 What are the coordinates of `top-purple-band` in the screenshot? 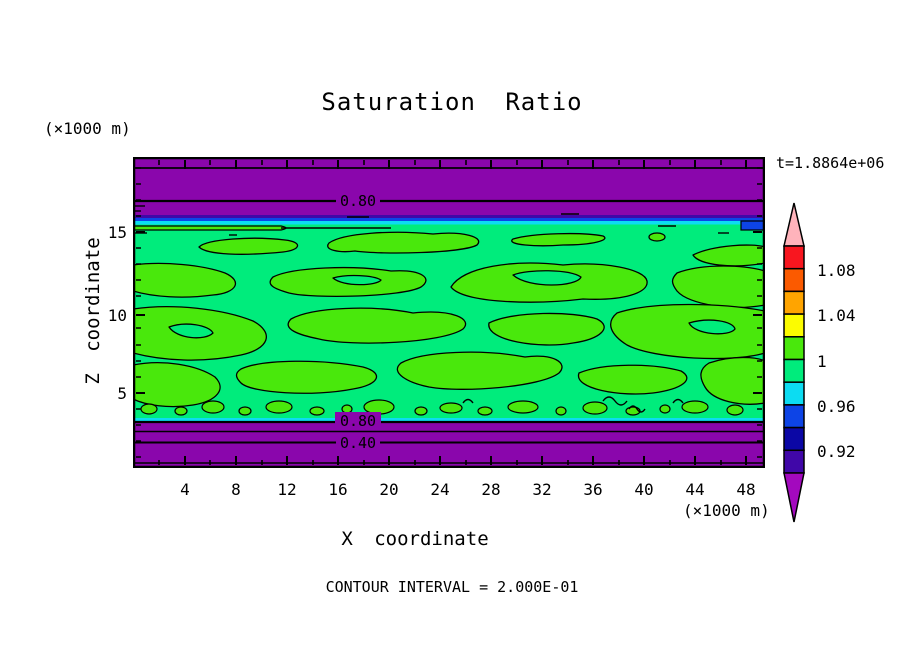 It's located at (449, 186).